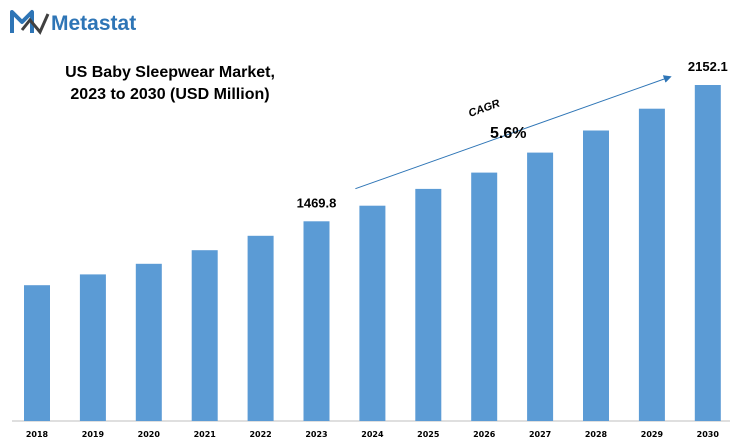 Image resolution: width=737 pixels, height=439 pixels. I want to click on brand-logo: Metastat, so click(73, 22).